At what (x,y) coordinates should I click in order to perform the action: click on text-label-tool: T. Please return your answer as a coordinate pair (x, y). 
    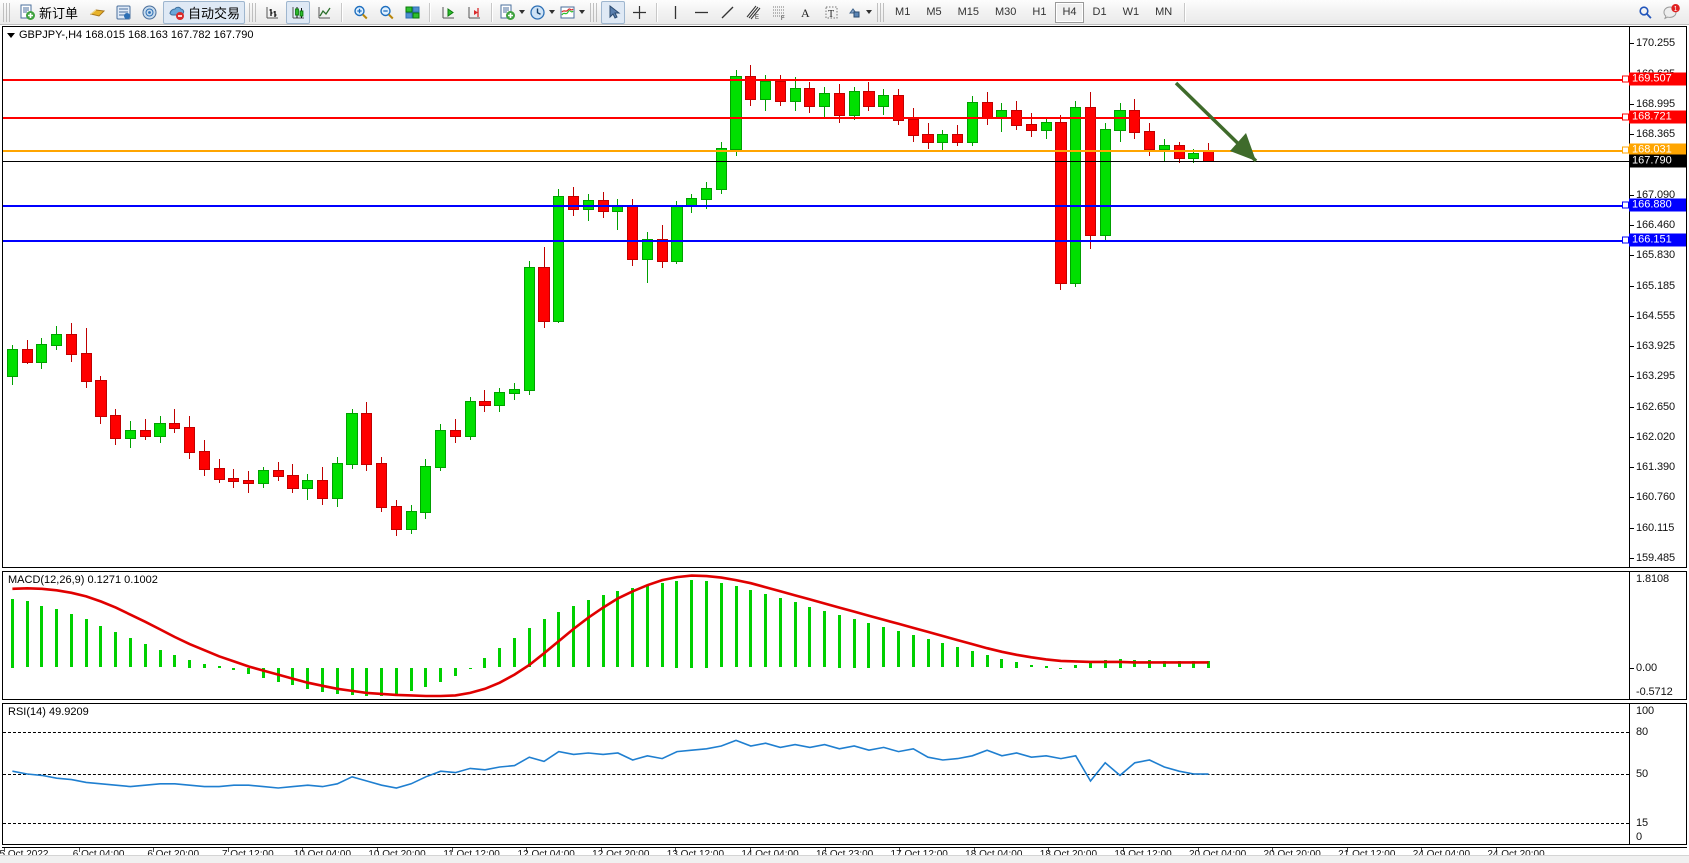
    Looking at the image, I should click on (831, 12).